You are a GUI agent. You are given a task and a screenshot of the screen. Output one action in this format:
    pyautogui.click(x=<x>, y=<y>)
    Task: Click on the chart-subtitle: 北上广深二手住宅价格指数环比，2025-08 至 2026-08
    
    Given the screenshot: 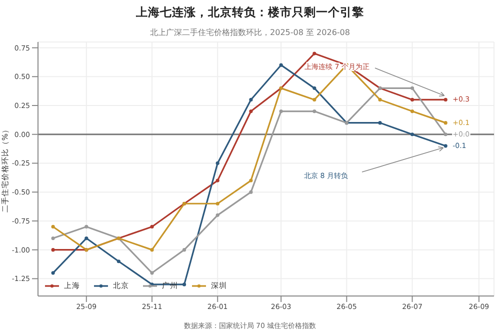 What is the action you would take?
    pyautogui.click(x=250, y=32)
    